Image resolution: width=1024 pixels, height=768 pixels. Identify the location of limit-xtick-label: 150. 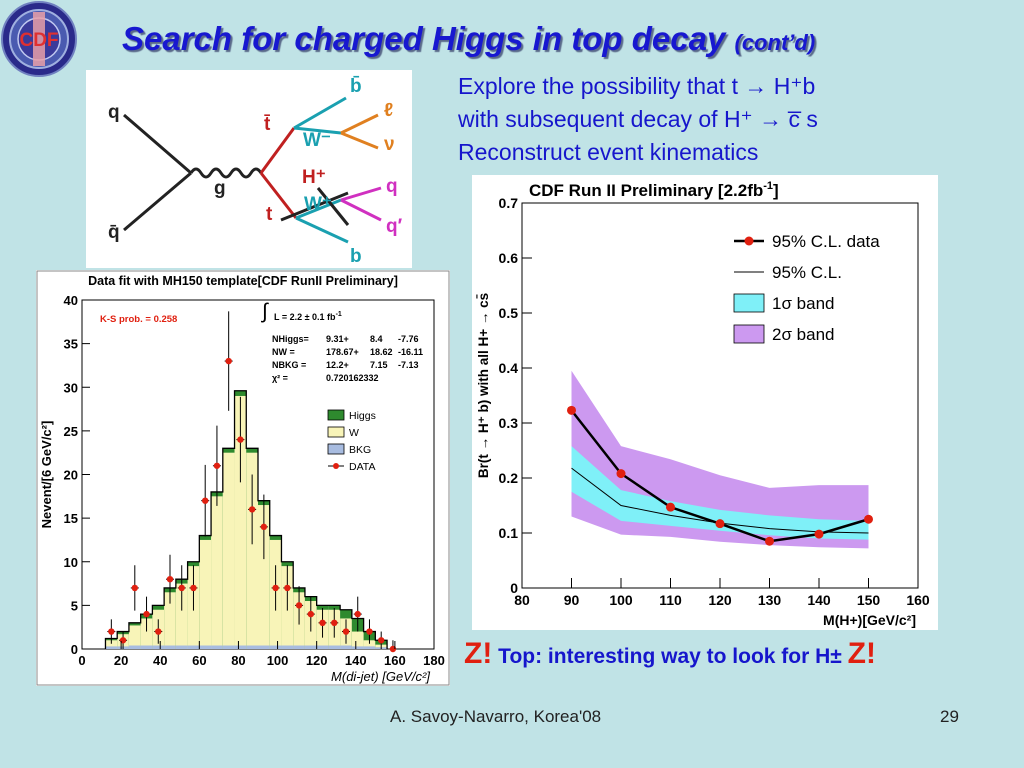
(869, 600).